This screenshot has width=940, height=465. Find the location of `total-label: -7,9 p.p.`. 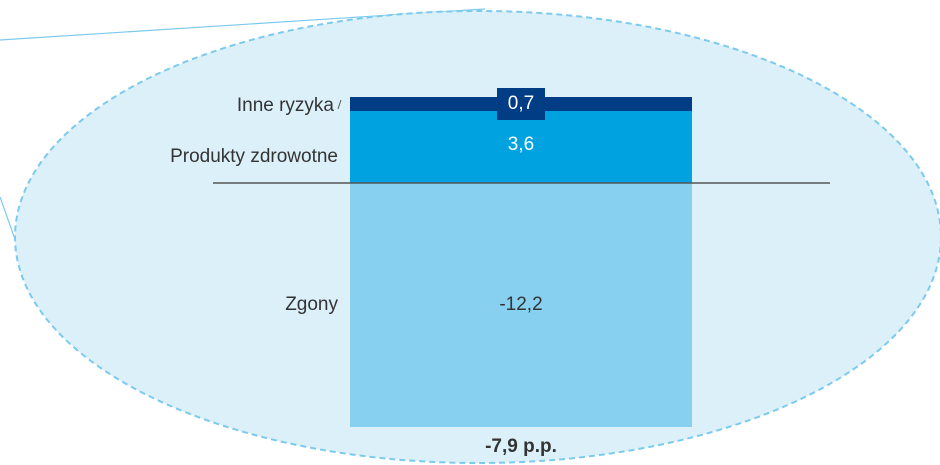

total-label: -7,9 p.p. is located at coordinates (521, 446).